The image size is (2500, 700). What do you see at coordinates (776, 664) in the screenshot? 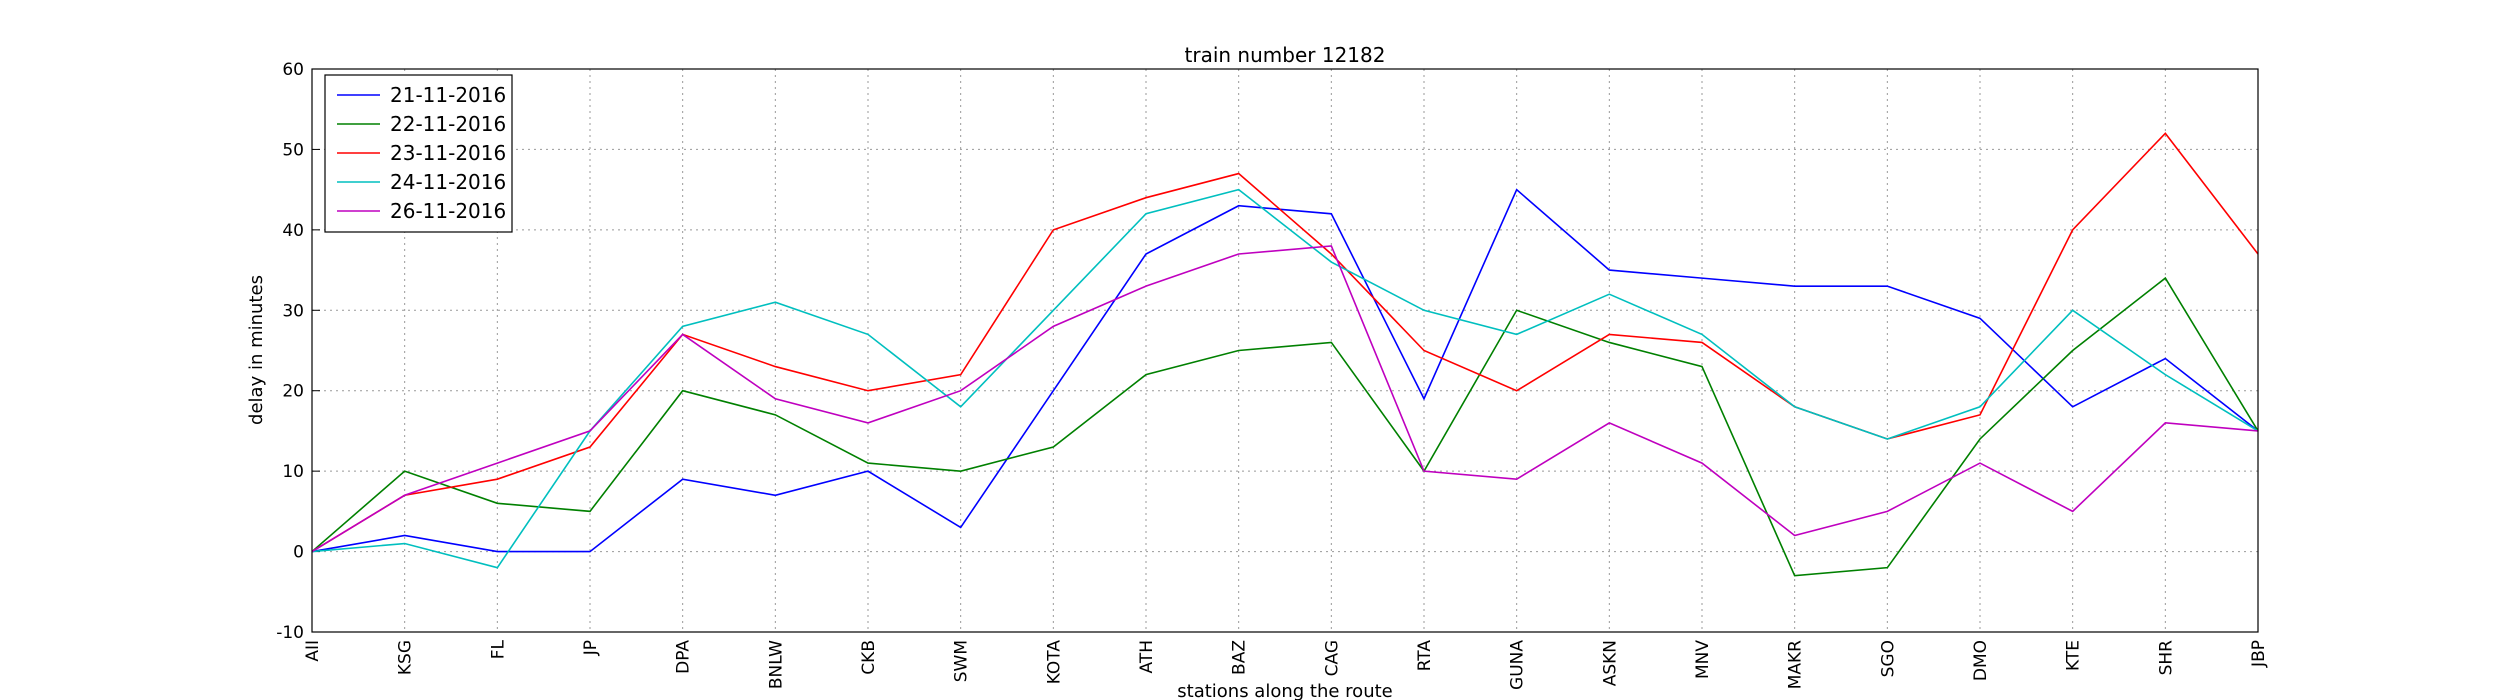
I see `x-tick-label: BNLW` at bounding box center [776, 664].